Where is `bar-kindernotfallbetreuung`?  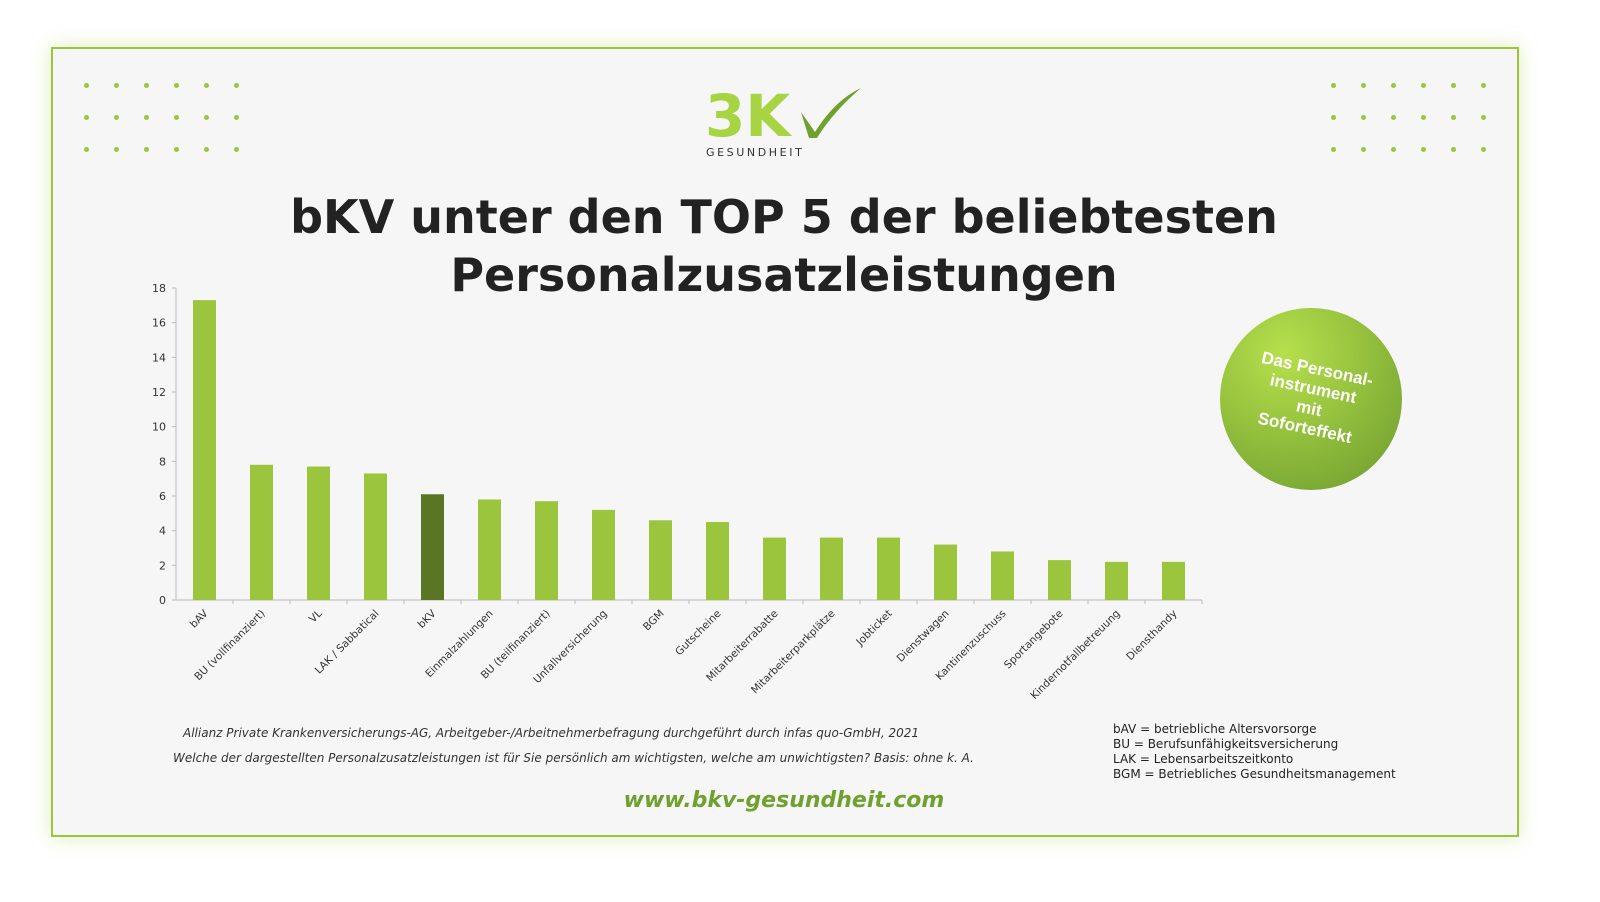 bar-kindernotfallbetreuung is located at coordinates (1116, 580).